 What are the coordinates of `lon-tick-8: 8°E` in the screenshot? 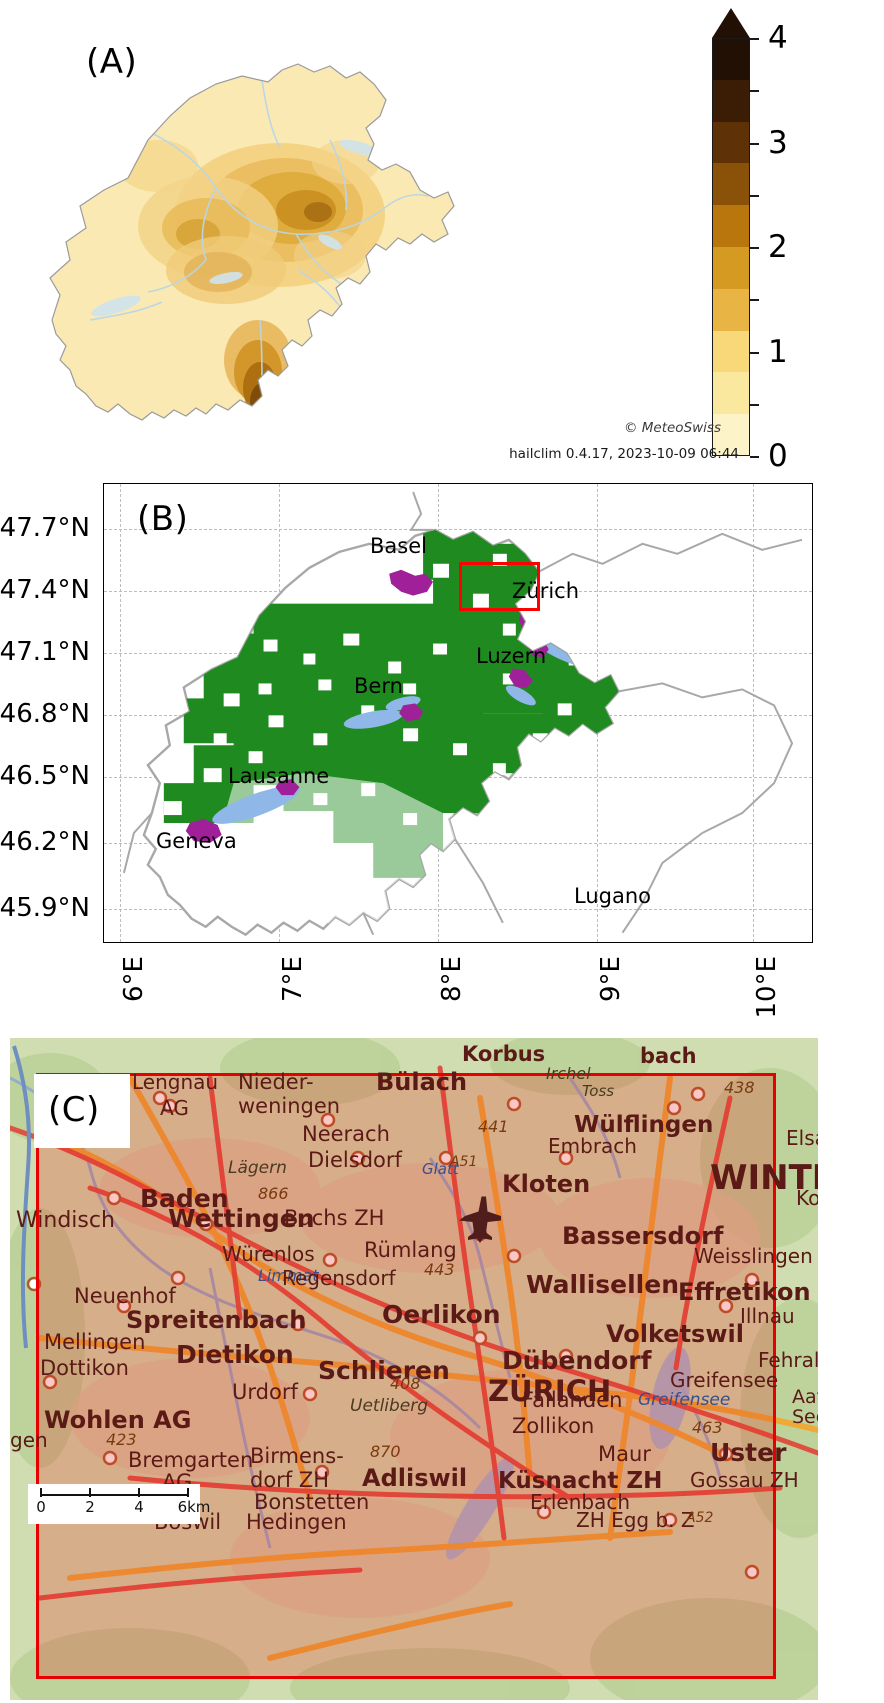 It's located at (452, 979).